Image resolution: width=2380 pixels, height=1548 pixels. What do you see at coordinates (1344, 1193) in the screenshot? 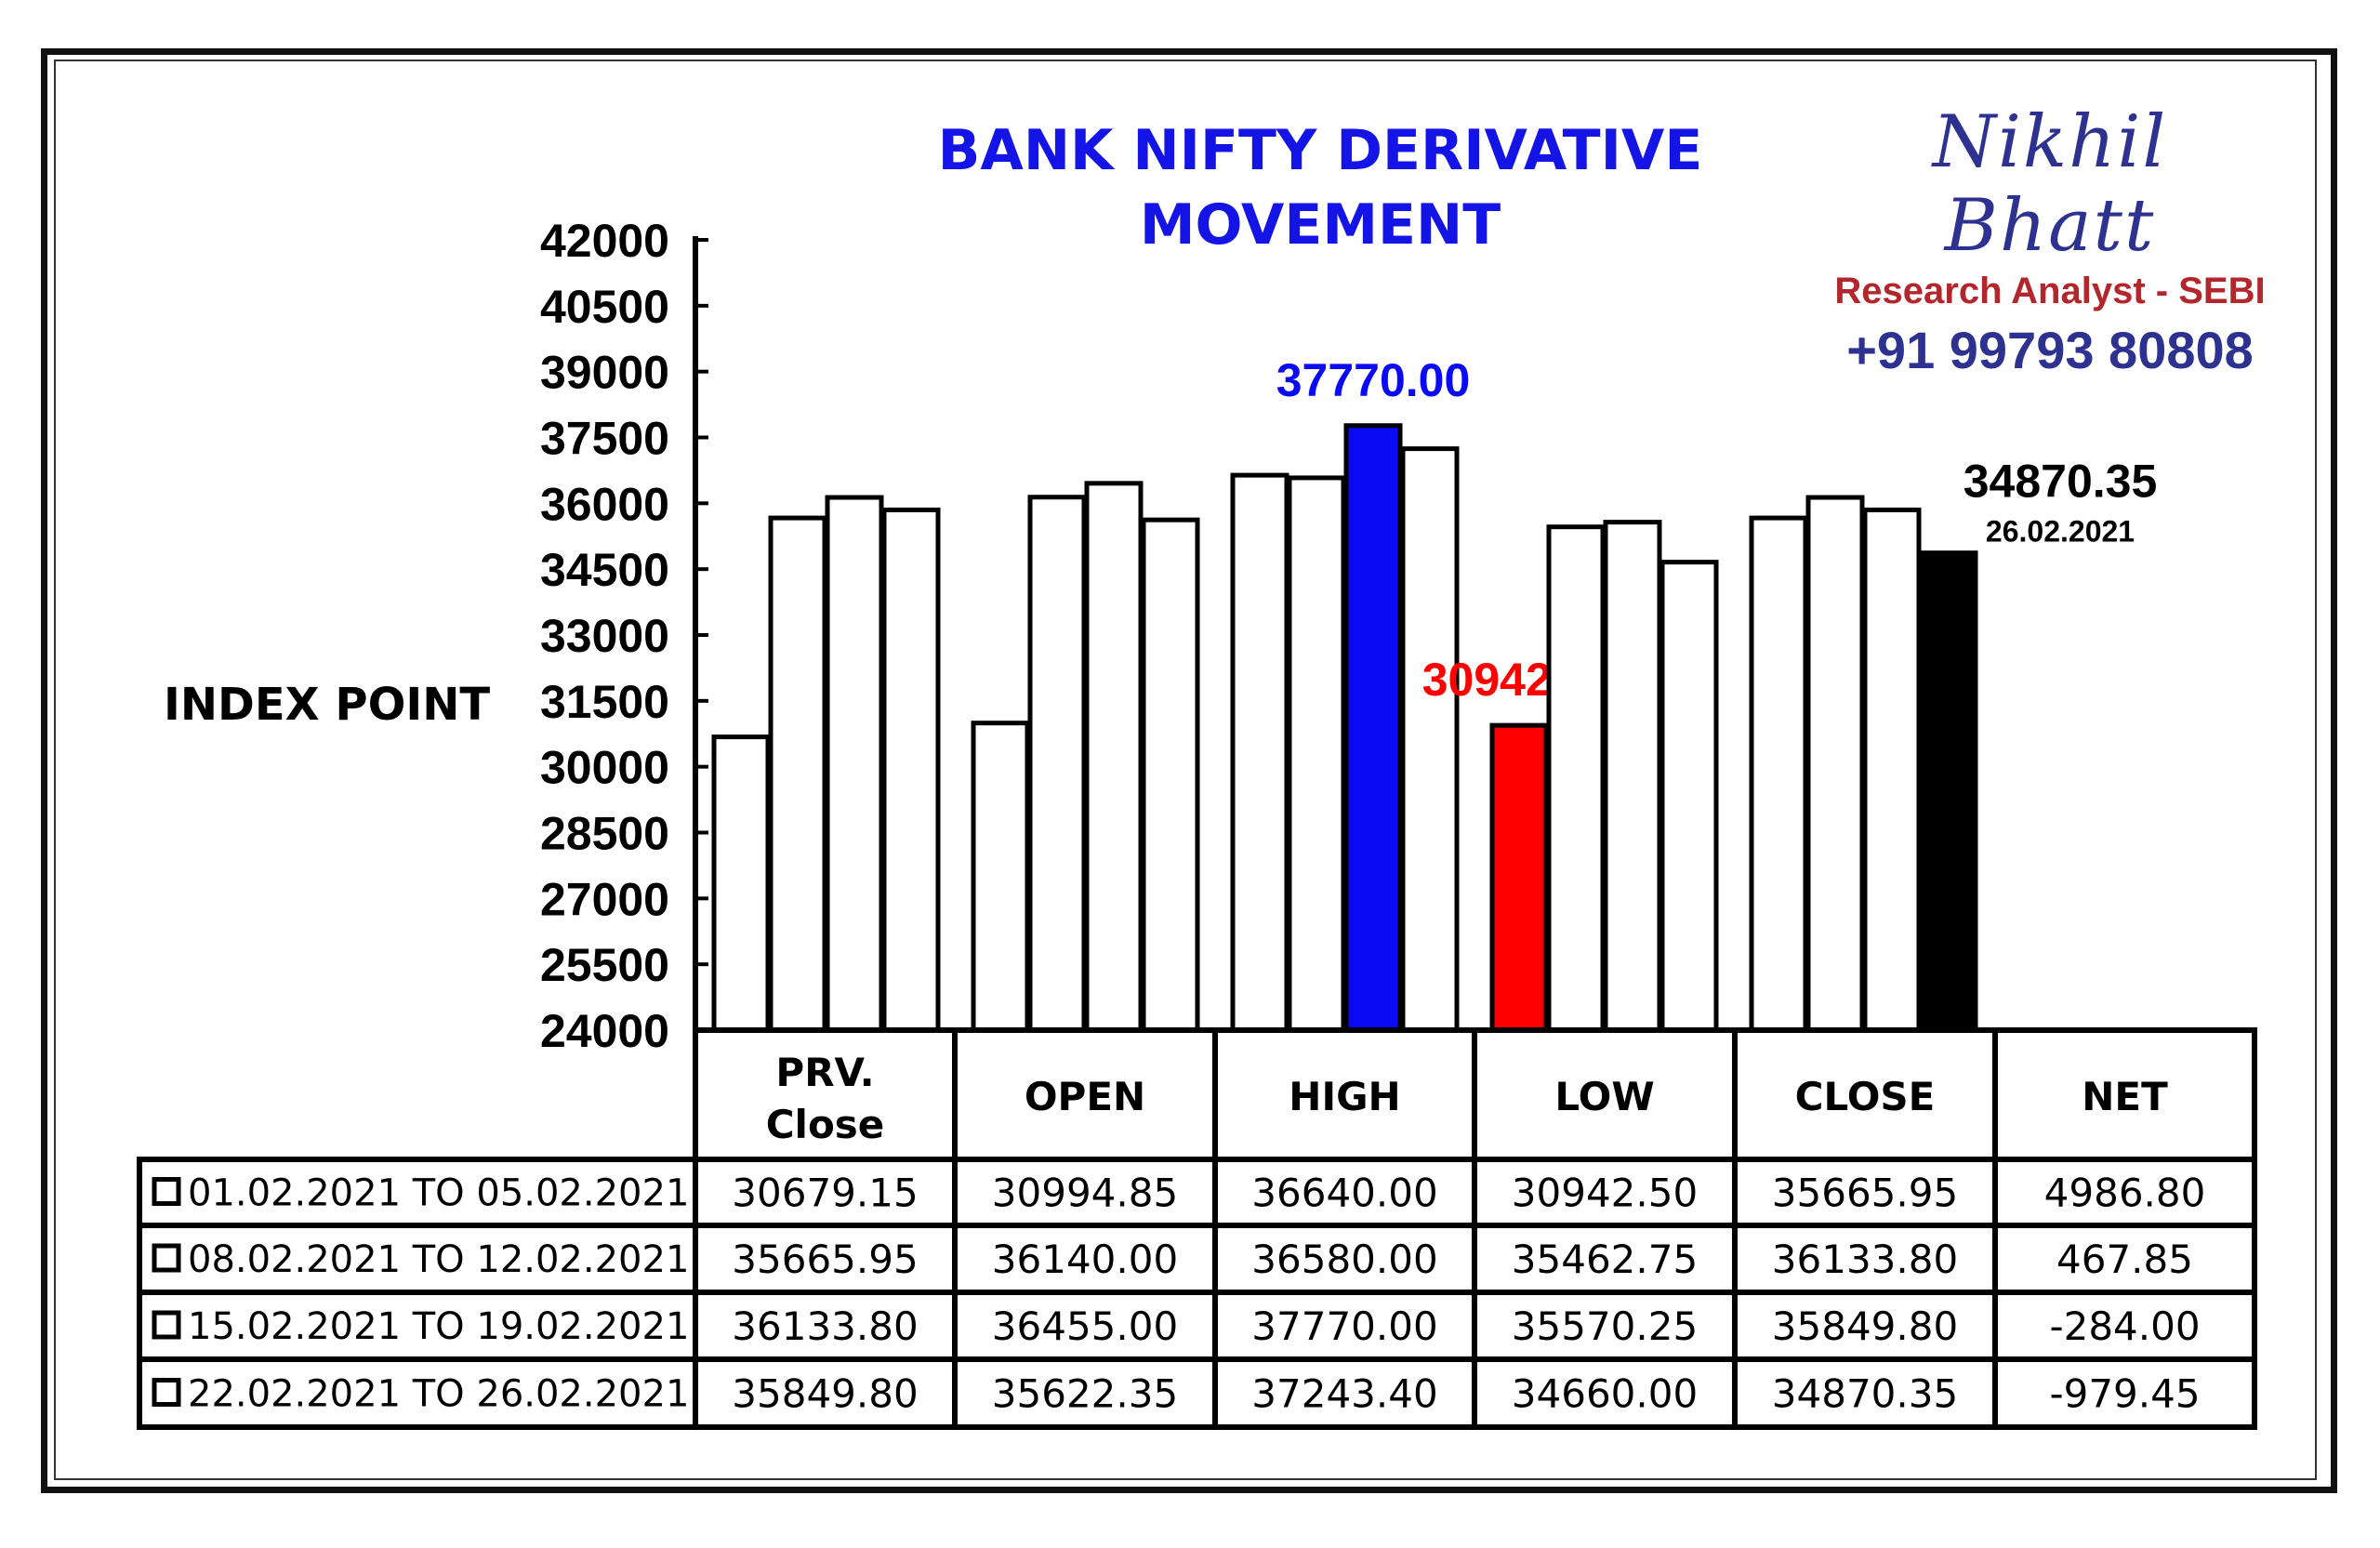
I see `table-cell-value: 36640.00` at bounding box center [1344, 1193].